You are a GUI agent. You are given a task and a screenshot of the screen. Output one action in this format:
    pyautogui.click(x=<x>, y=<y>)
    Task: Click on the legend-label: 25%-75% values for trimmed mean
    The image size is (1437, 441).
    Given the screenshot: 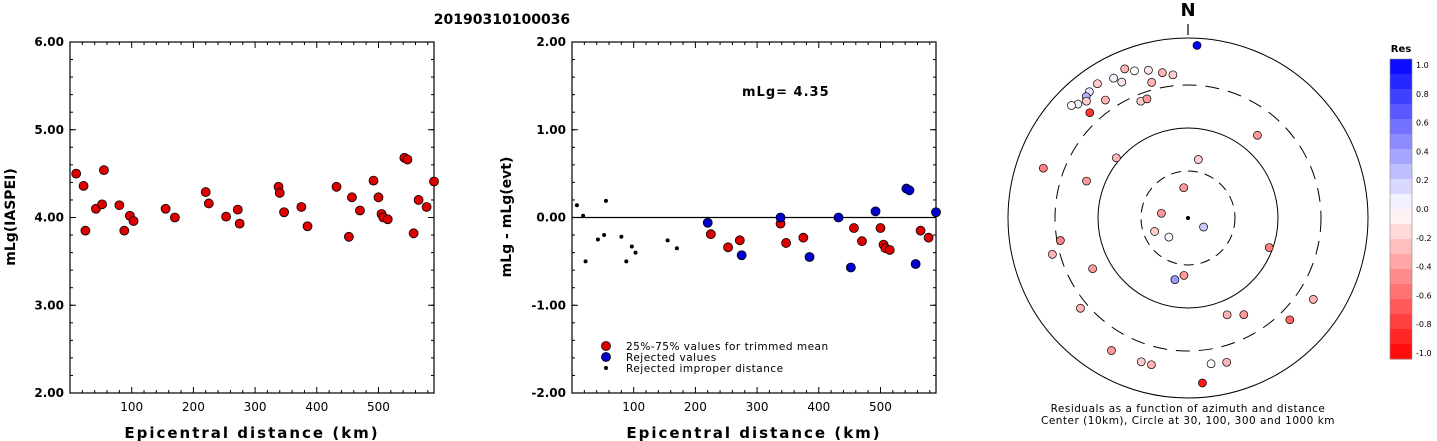 What is the action you would take?
    pyautogui.click(x=727, y=347)
    